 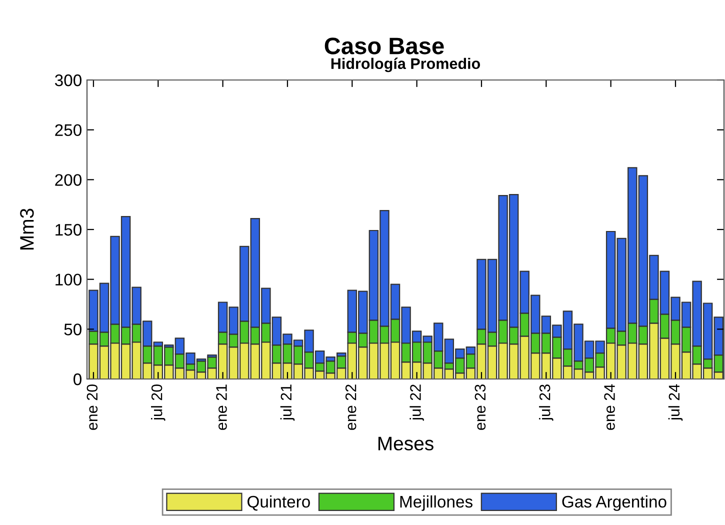 What do you see at coordinates (417, 402) in the screenshot?
I see `x-tick-label: jul 22` at bounding box center [417, 402].